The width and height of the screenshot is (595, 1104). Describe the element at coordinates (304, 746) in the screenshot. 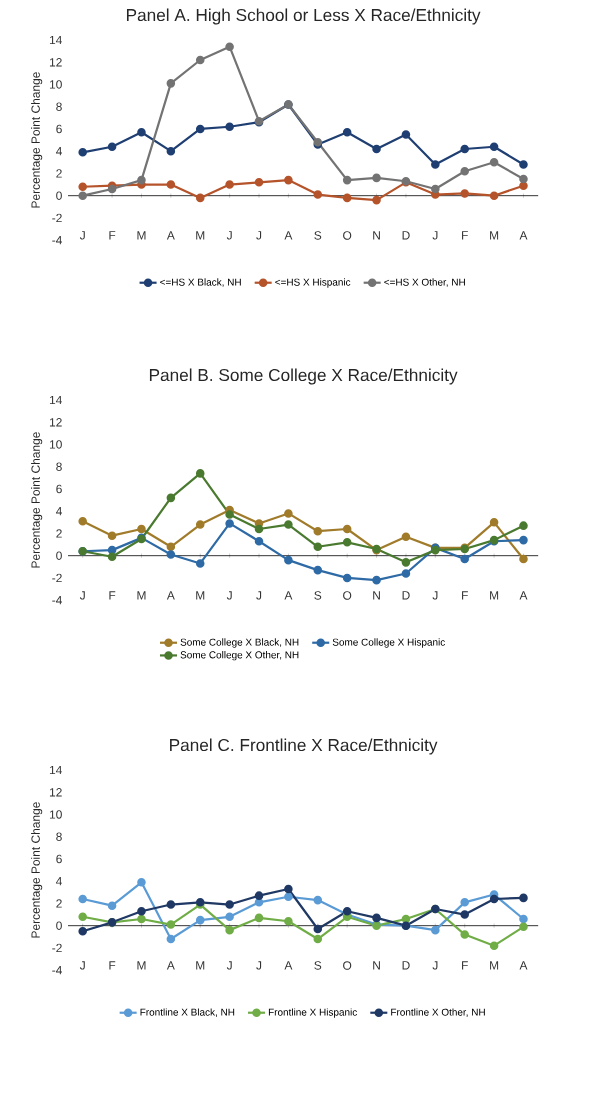

I see `chart-title: Panel C. Frontline X Race/Ethnicity` at that location.